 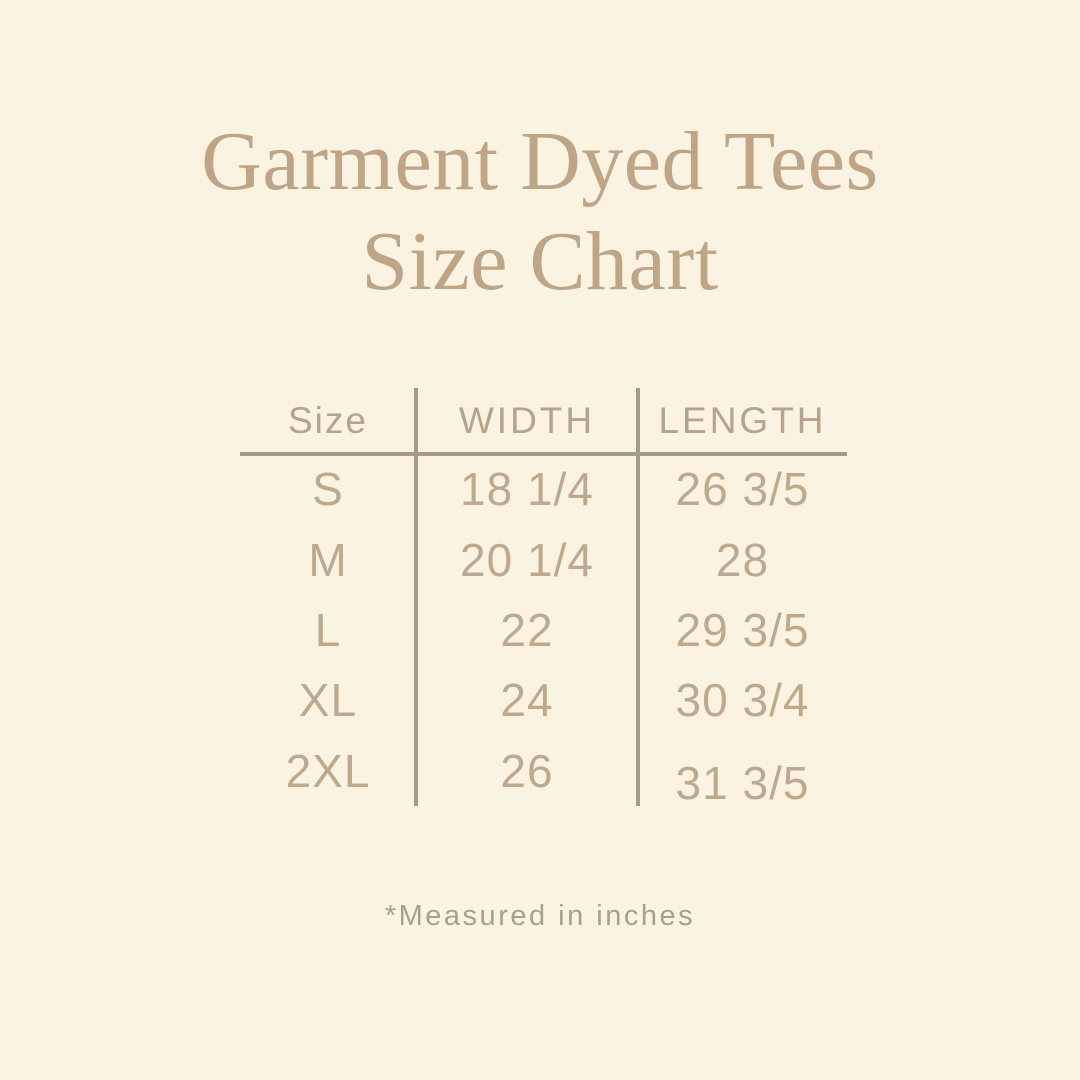 I want to click on size-label-m: M, so click(x=328, y=559).